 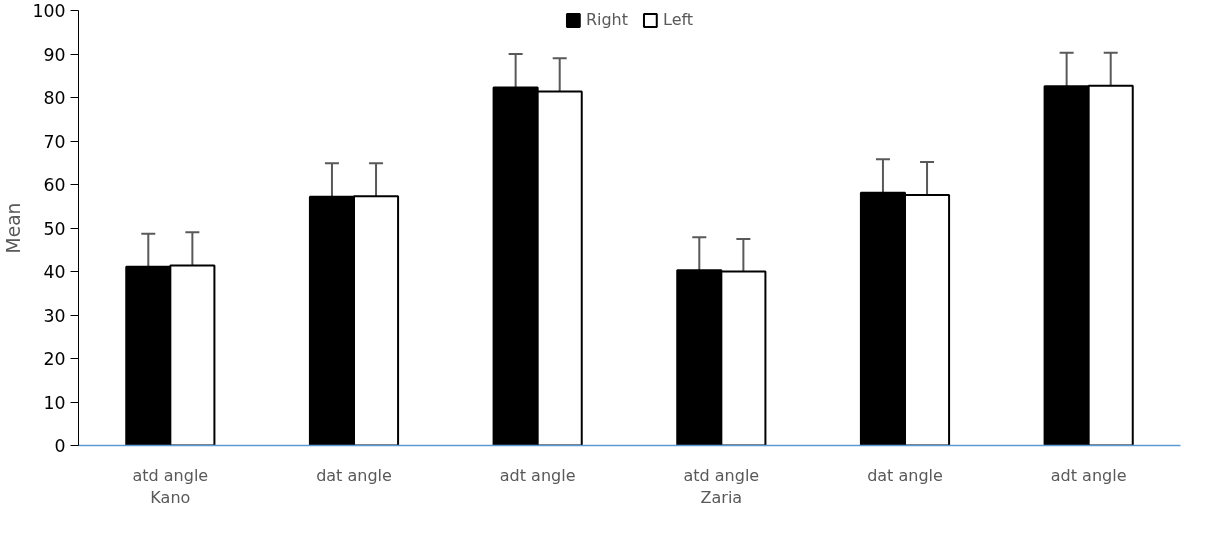 I want to click on y-tick-label: 90, so click(x=54, y=54).